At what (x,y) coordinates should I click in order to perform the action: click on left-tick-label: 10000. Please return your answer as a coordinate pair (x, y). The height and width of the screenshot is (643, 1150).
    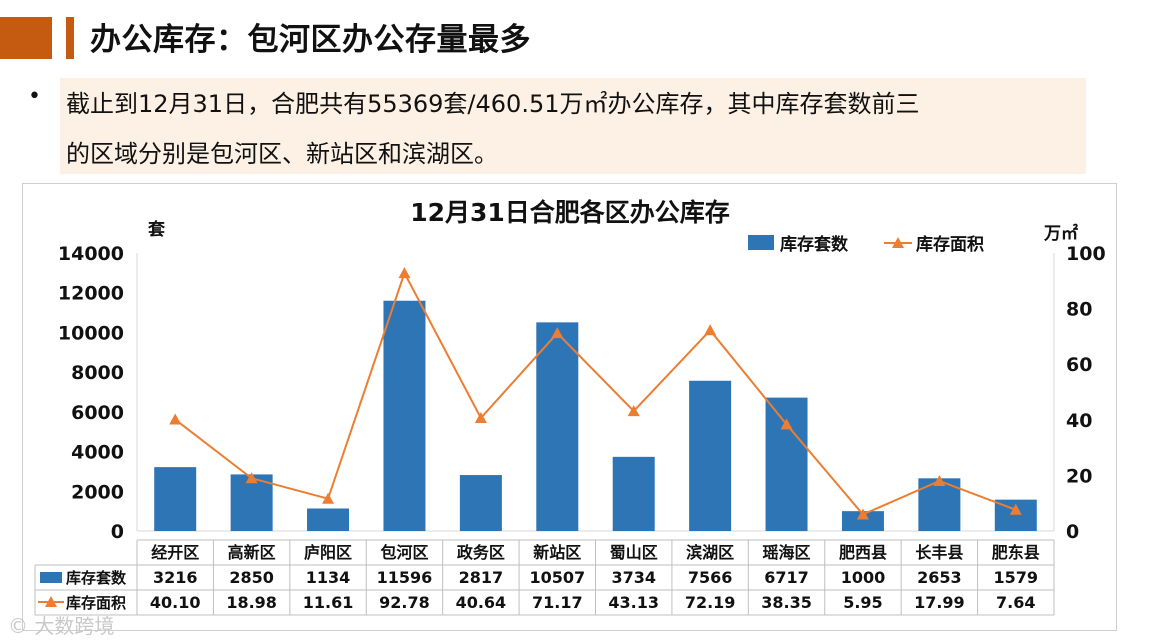
    Looking at the image, I should click on (91, 333).